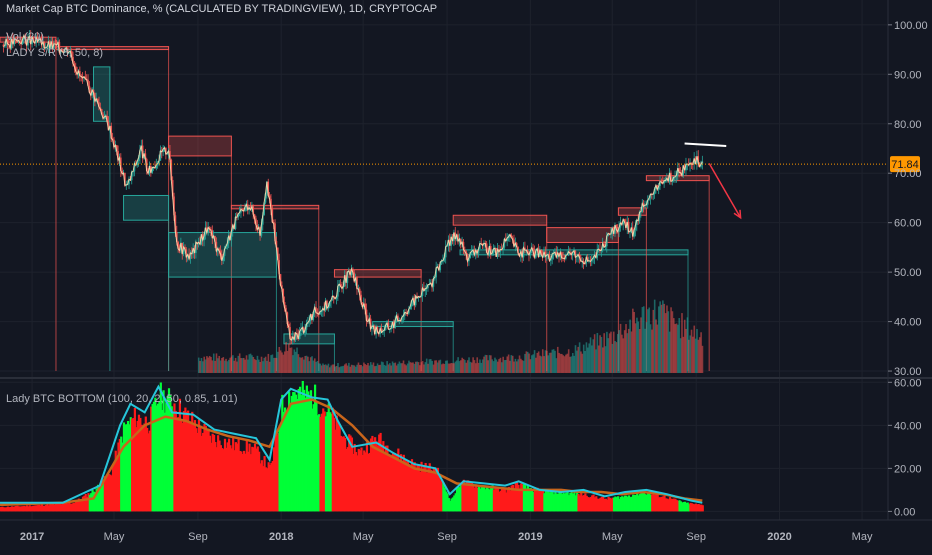  What do you see at coordinates (908, 469) in the screenshot?
I see `oscillator-axis-tick-label: 20.00` at bounding box center [908, 469].